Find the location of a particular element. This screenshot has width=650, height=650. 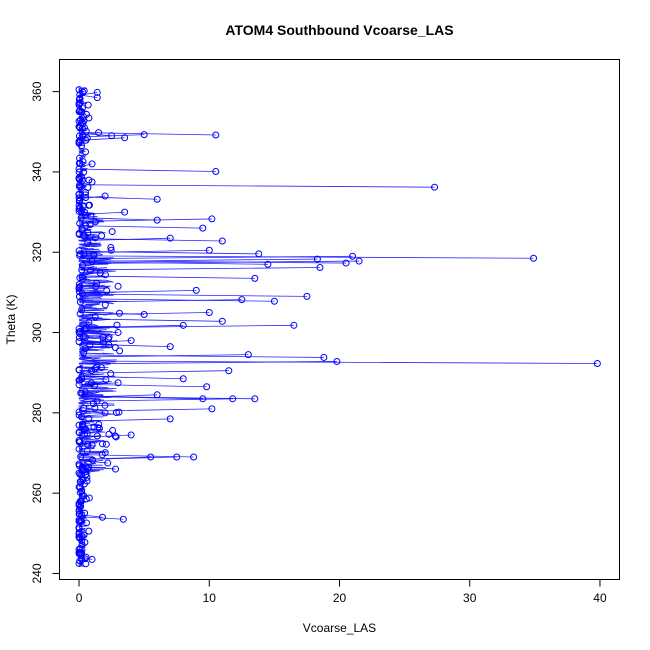

y-tick-label: 260 is located at coordinates (37, 493).